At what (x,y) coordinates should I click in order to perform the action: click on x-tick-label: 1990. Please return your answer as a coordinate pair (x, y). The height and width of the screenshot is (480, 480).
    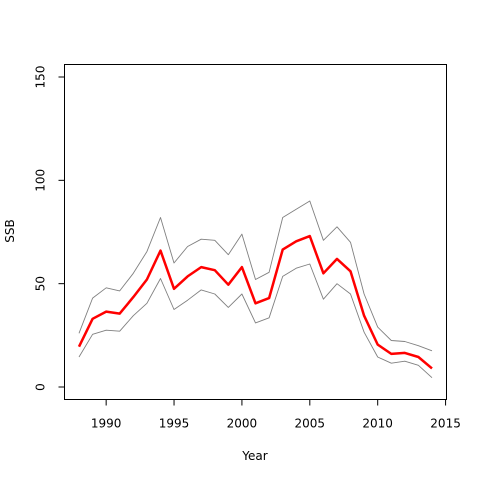
    Looking at the image, I should click on (106, 424).